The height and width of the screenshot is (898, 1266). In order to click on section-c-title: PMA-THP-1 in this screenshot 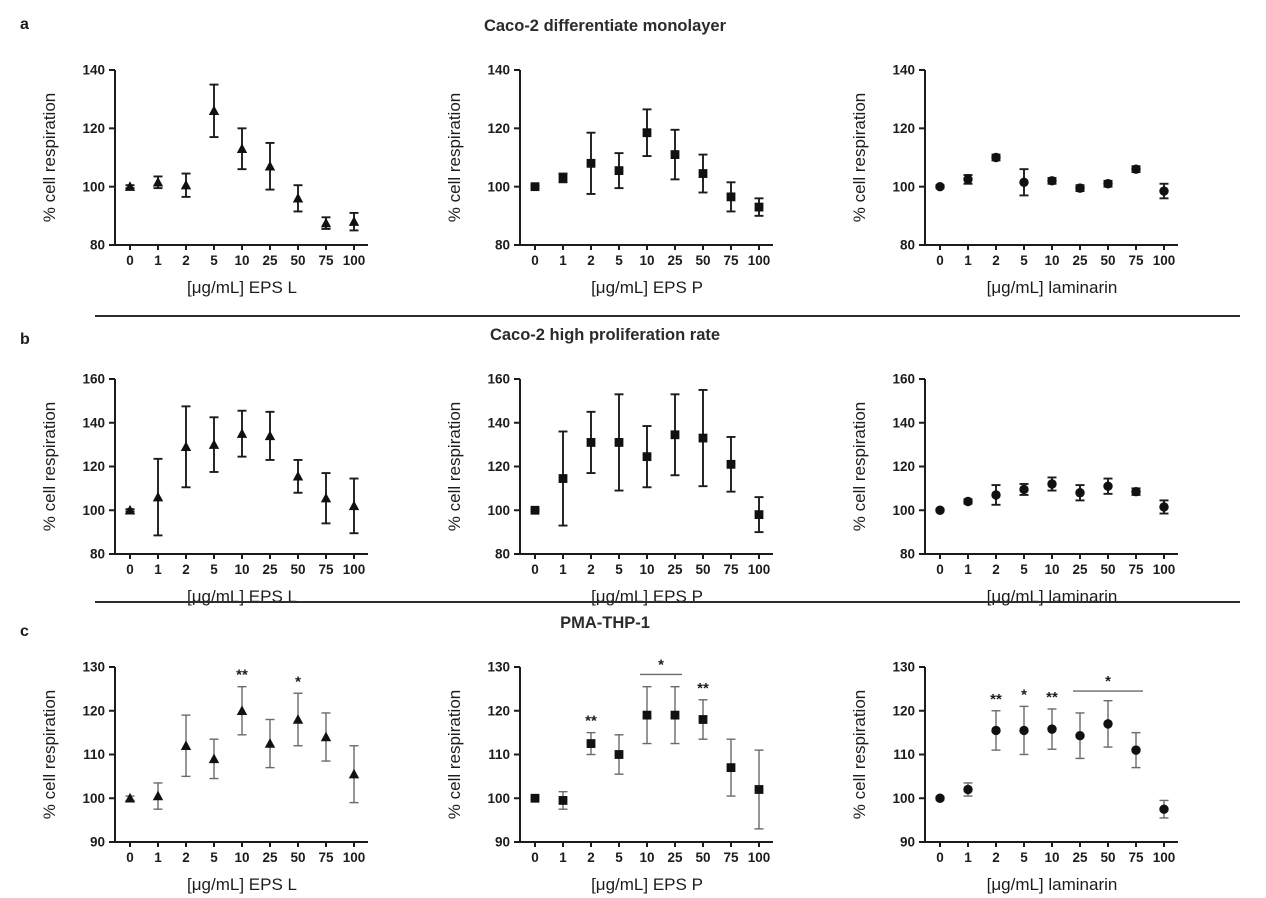, I will do `click(605, 623)`.